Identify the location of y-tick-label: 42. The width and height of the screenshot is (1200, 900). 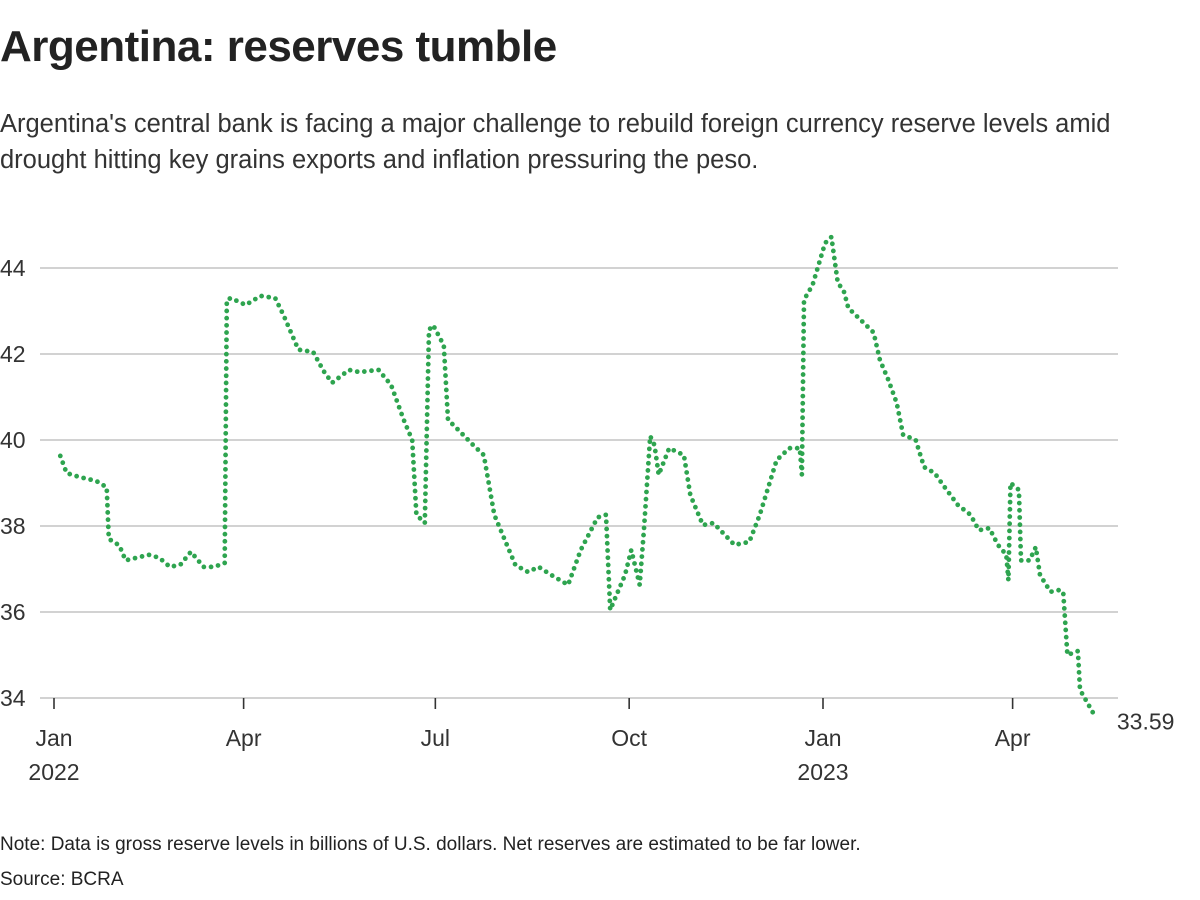
(13, 354).